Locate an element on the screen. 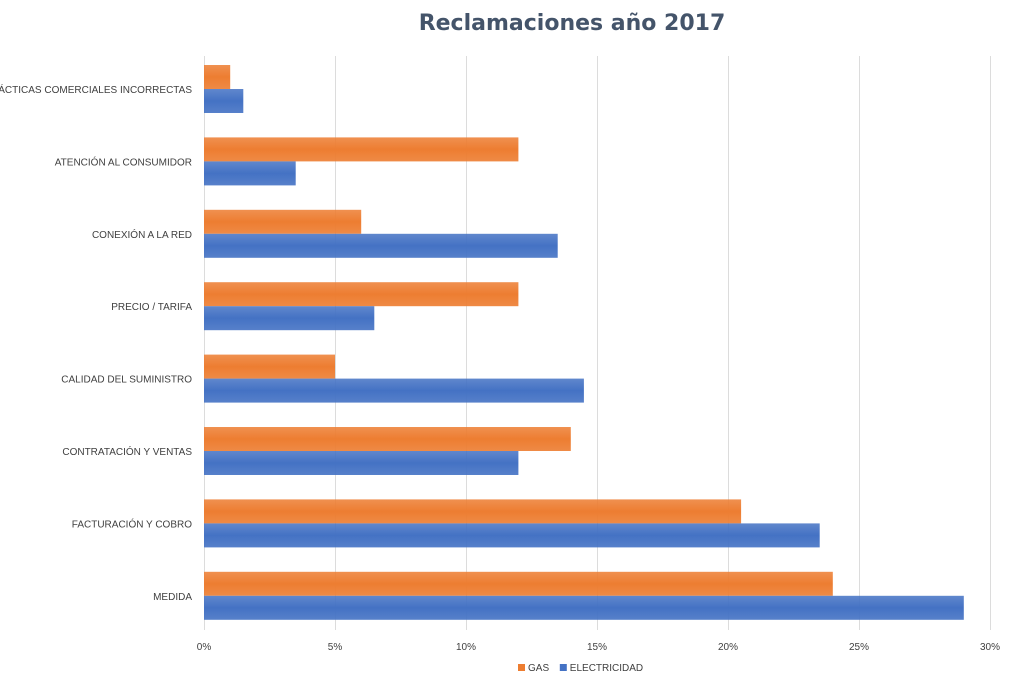  category-label: MEDIDA is located at coordinates (172, 597).